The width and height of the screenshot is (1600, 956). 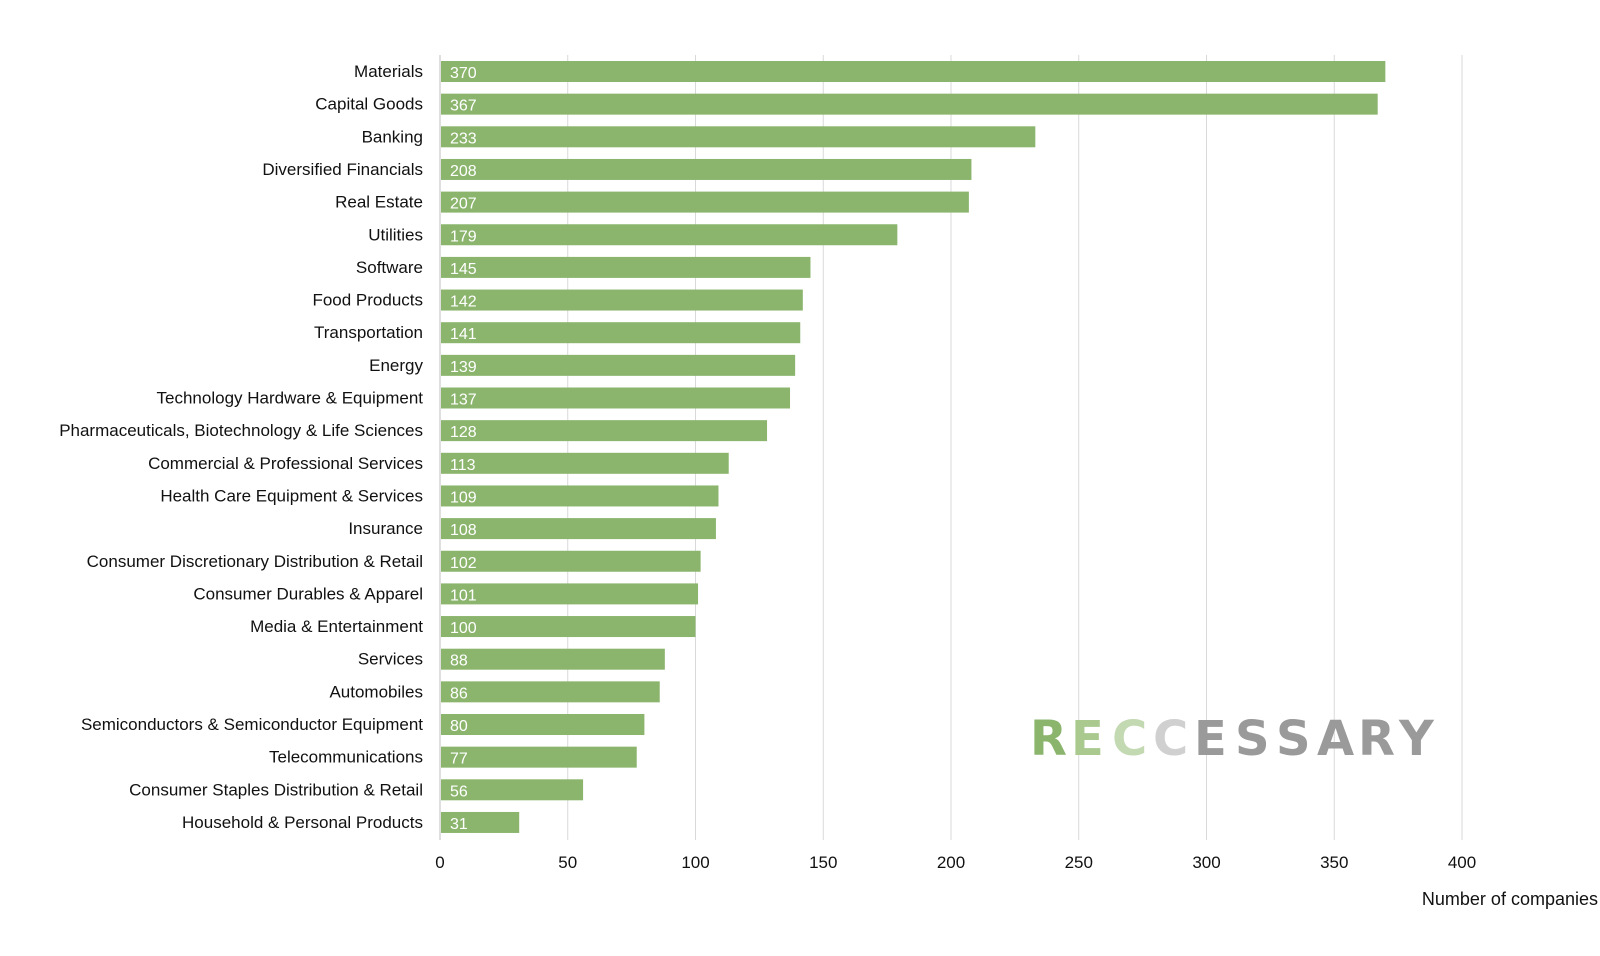 I want to click on x-tick-150: 150, so click(x=823, y=862).